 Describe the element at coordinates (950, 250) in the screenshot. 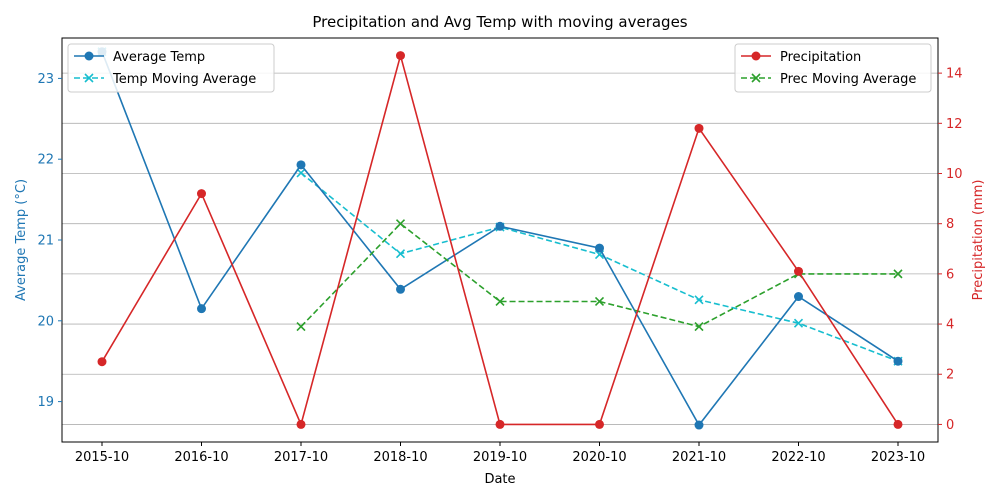

I see `right-y-axis: 0 2 4 6 8 10 12 14` at that location.